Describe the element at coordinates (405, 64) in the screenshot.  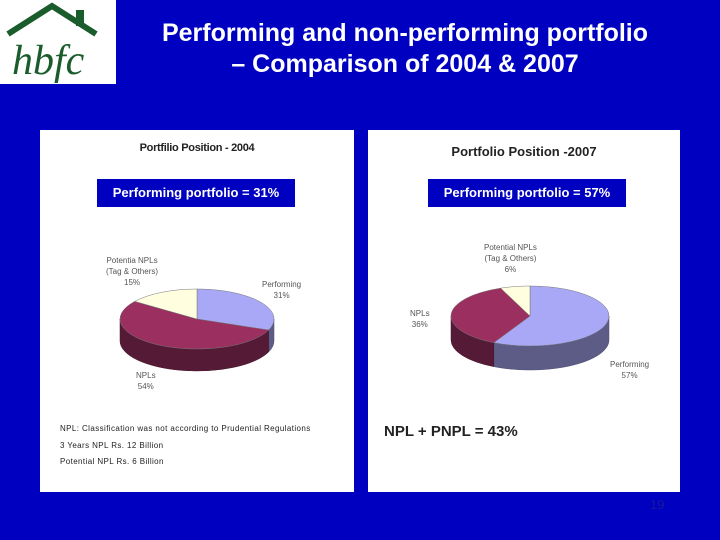
I see `slide-title-line2: – Comparison of 2004 & 2007` at that location.